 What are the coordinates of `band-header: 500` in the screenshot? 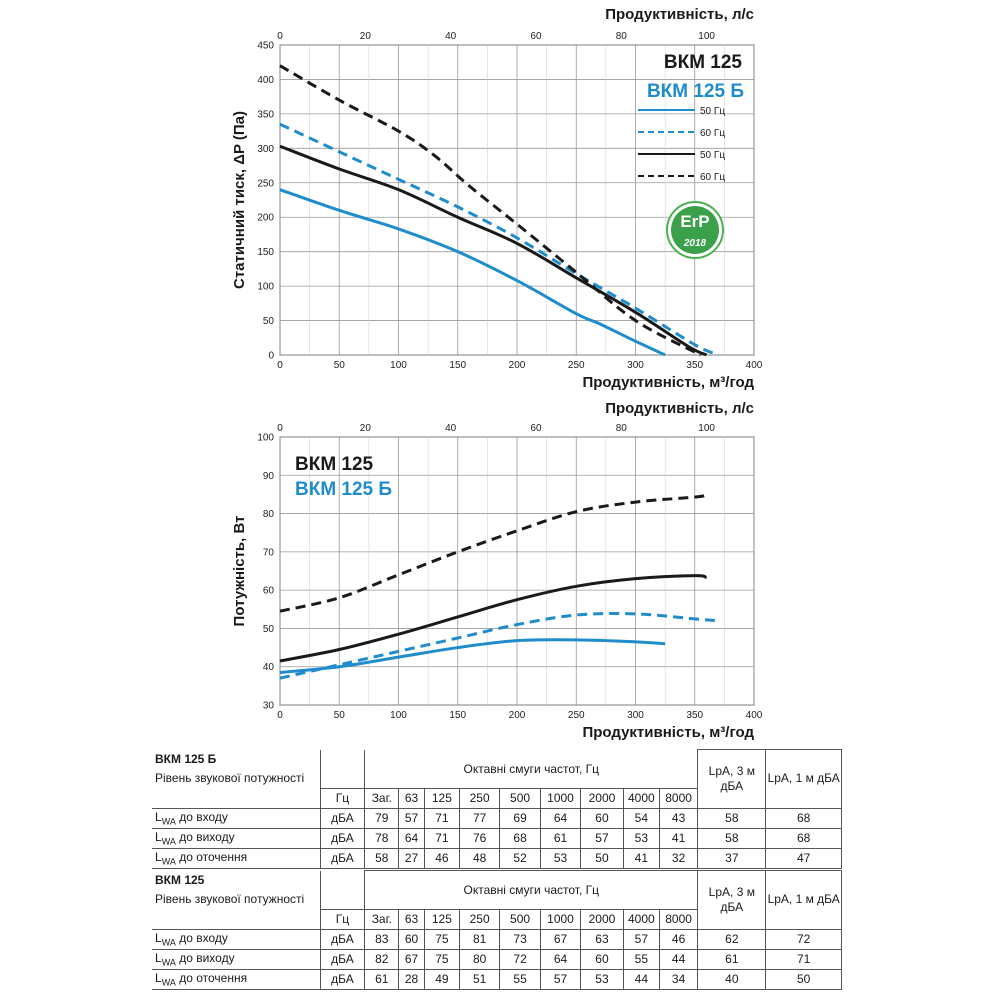 It's located at (520, 919).